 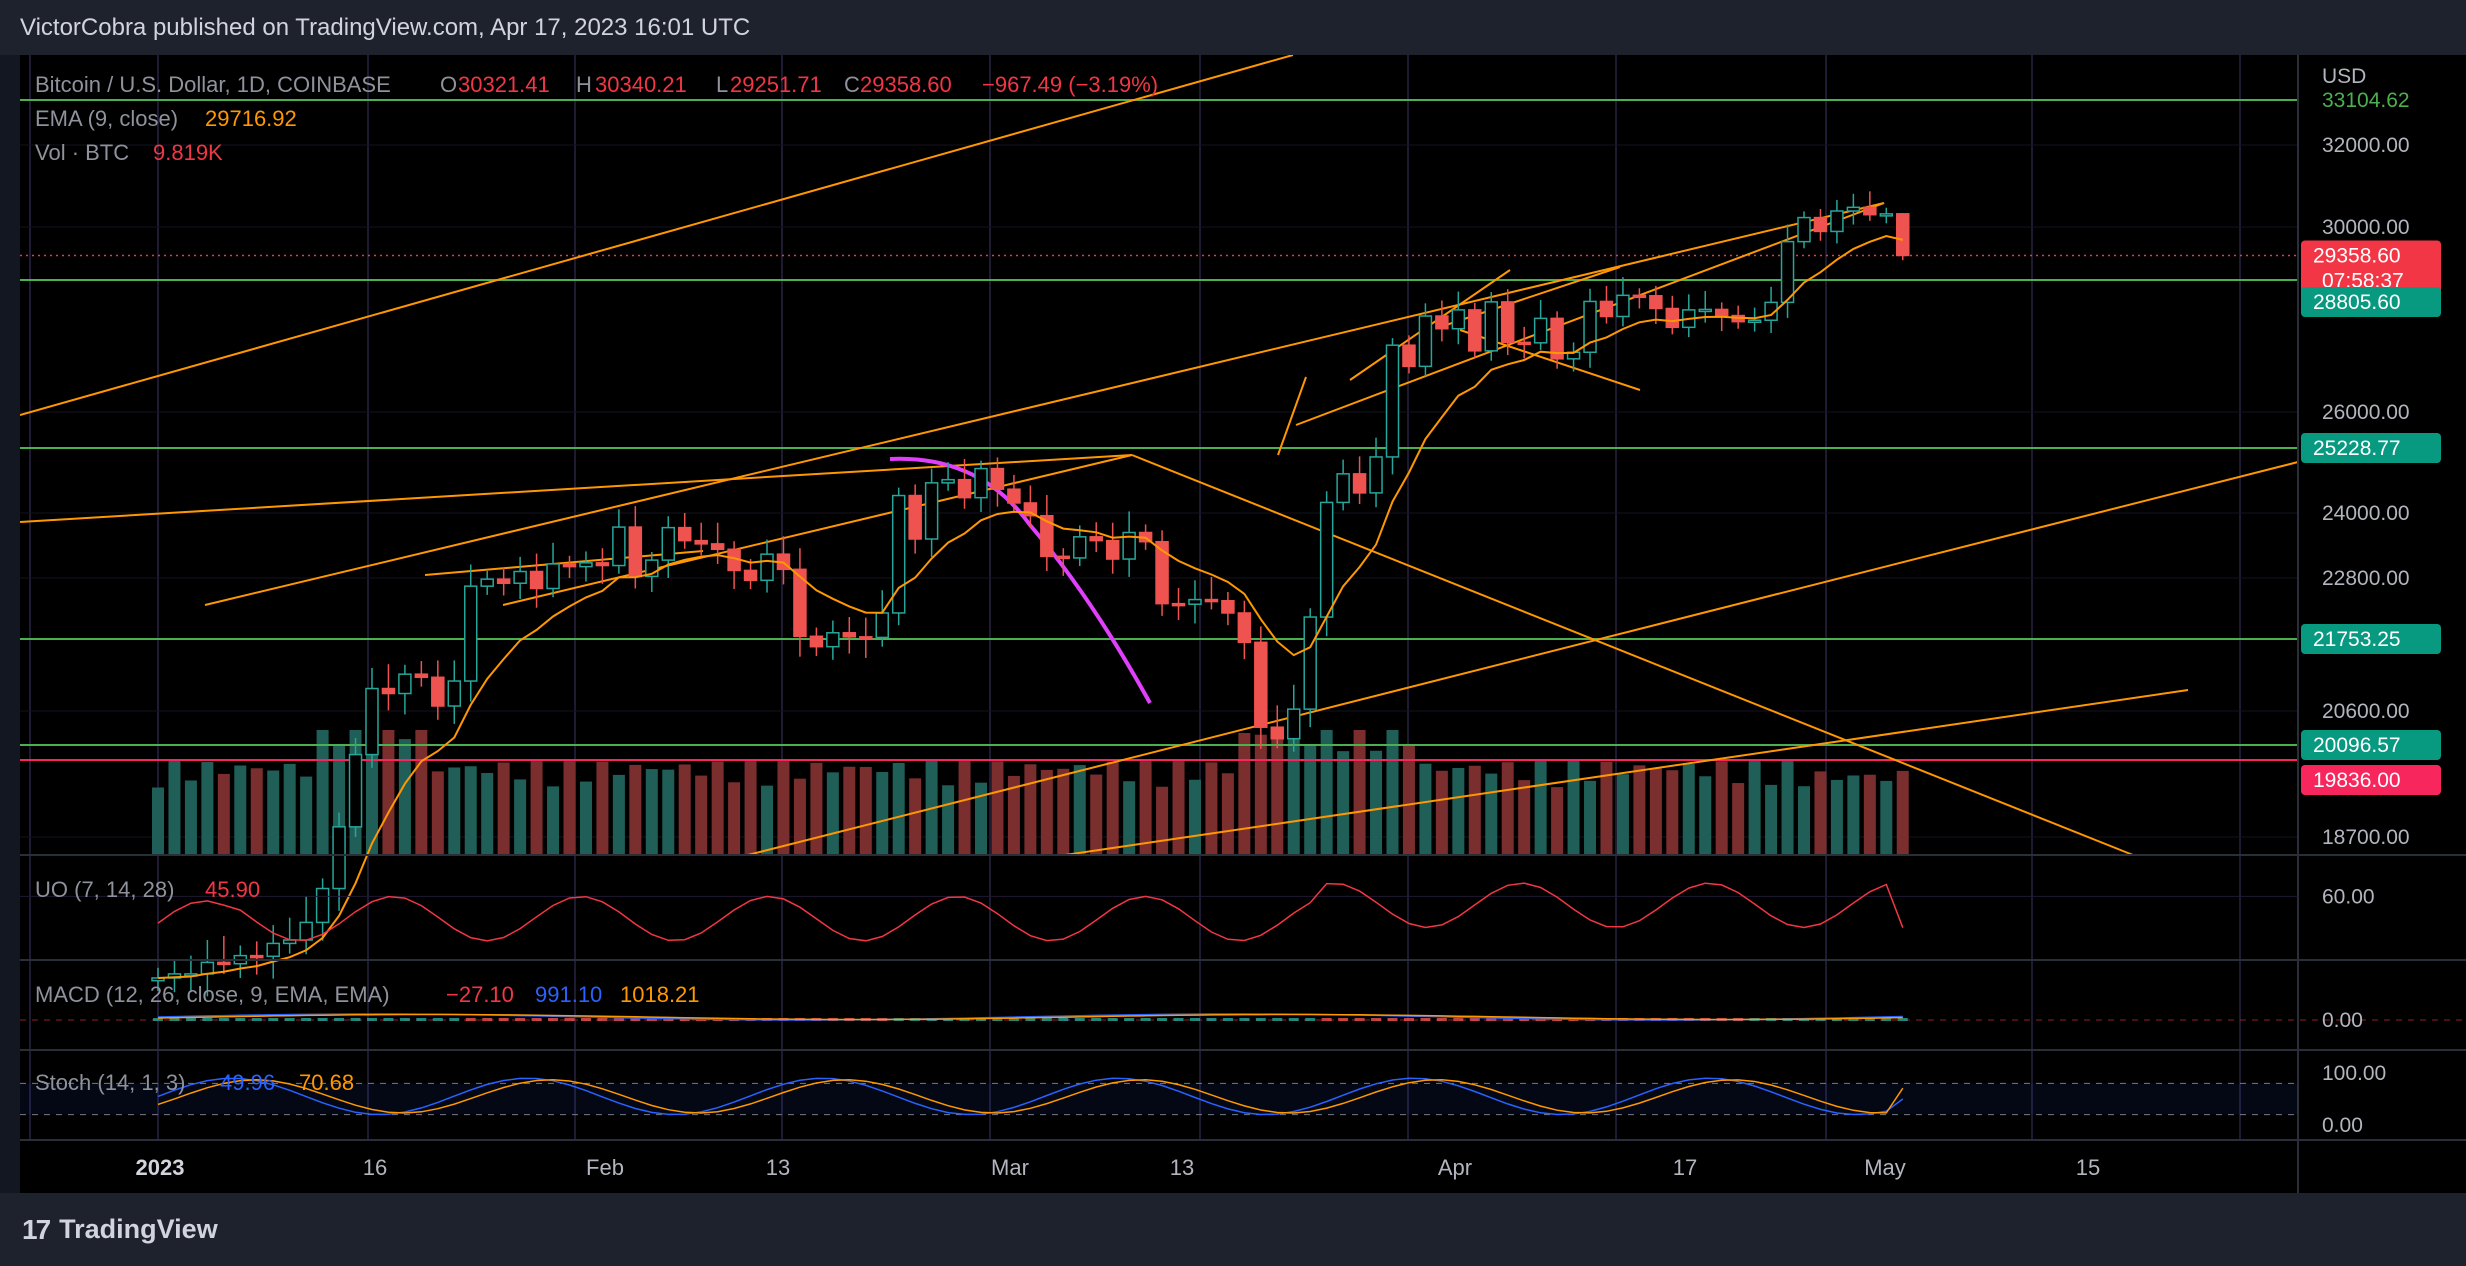 What do you see at coordinates (906, 84) in the screenshot?
I see `legend-c-value: 29358.60` at bounding box center [906, 84].